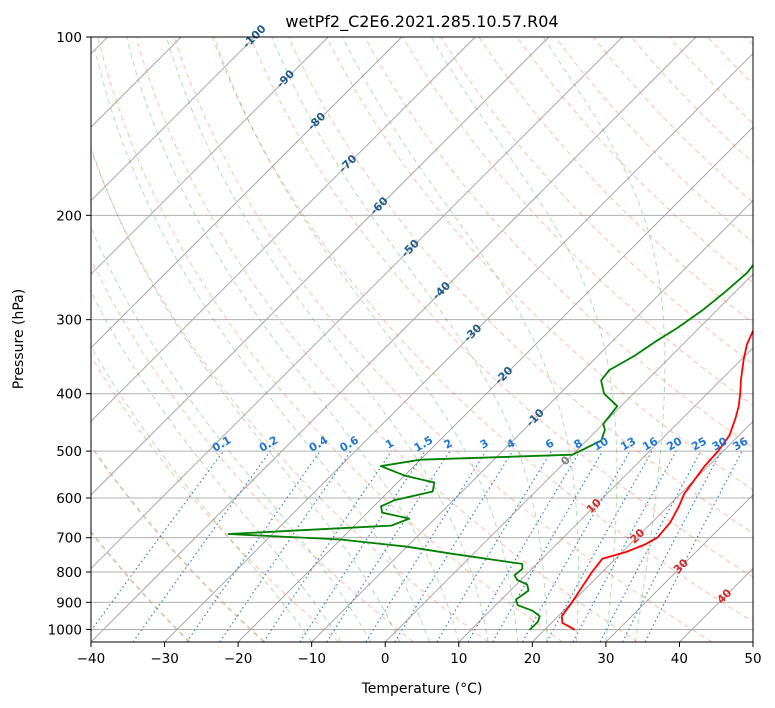 This screenshot has width=775, height=708. What do you see at coordinates (422, 689) in the screenshot?
I see `x-axis-label: Temperature (°C)` at bounding box center [422, 689].